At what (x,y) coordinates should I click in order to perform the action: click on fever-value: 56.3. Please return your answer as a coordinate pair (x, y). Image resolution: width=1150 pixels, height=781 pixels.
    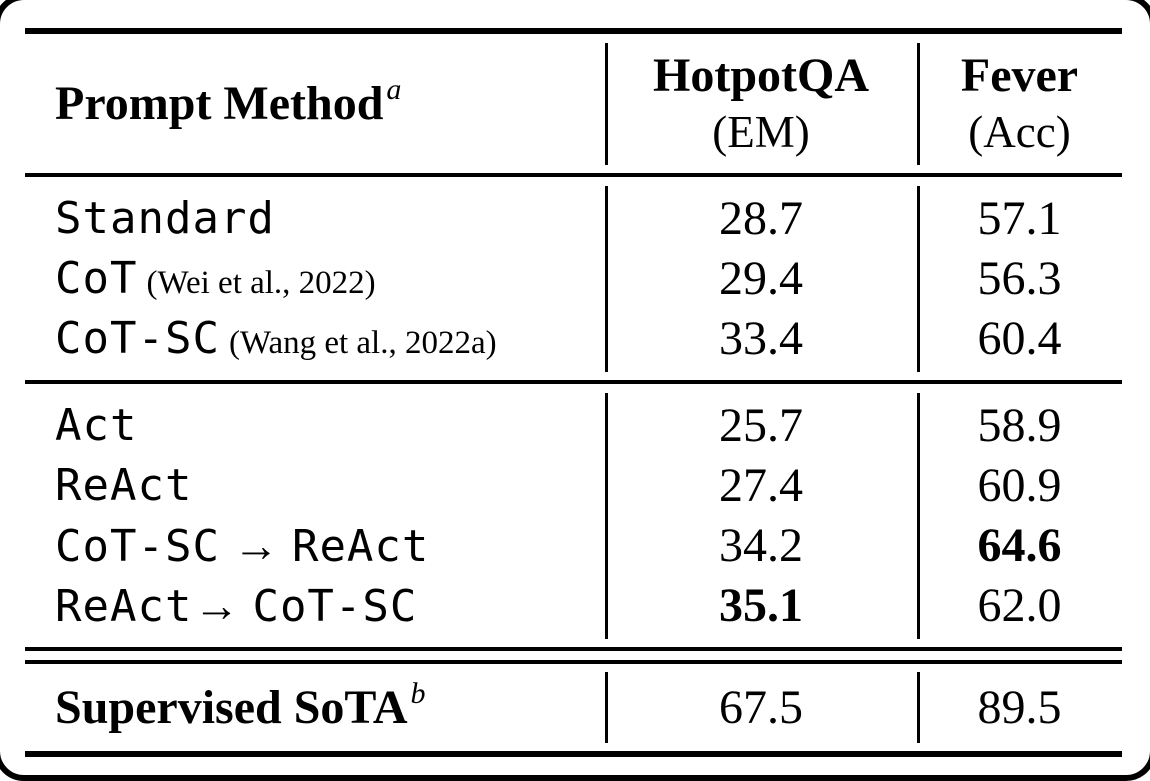
    Looking at the image, I should click on (1019, 278).